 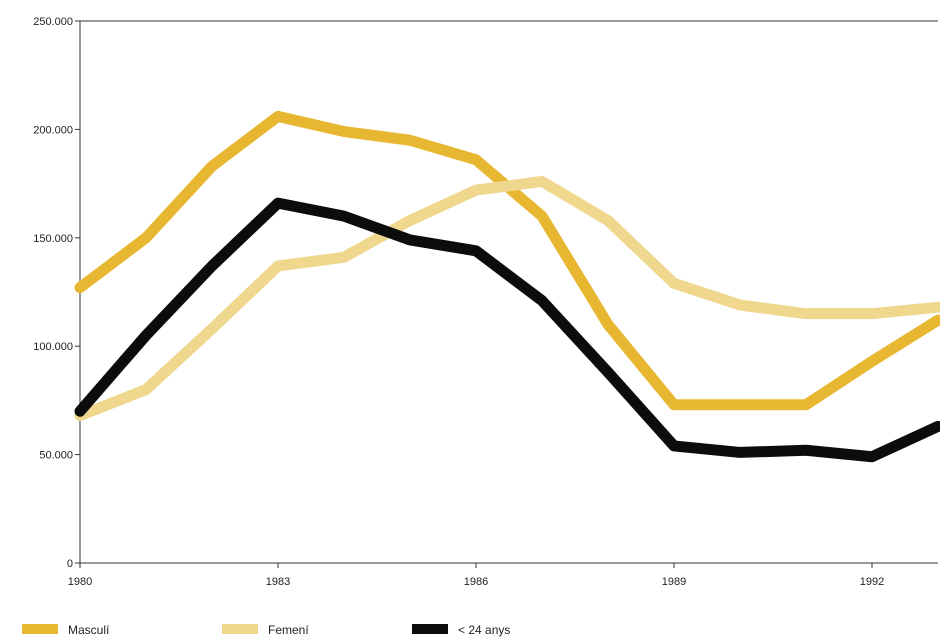 What do you see at coordinates (53, 130) in the screenshot?
I see `y-tick-label: 200.000` at bounding box center [53, 130].